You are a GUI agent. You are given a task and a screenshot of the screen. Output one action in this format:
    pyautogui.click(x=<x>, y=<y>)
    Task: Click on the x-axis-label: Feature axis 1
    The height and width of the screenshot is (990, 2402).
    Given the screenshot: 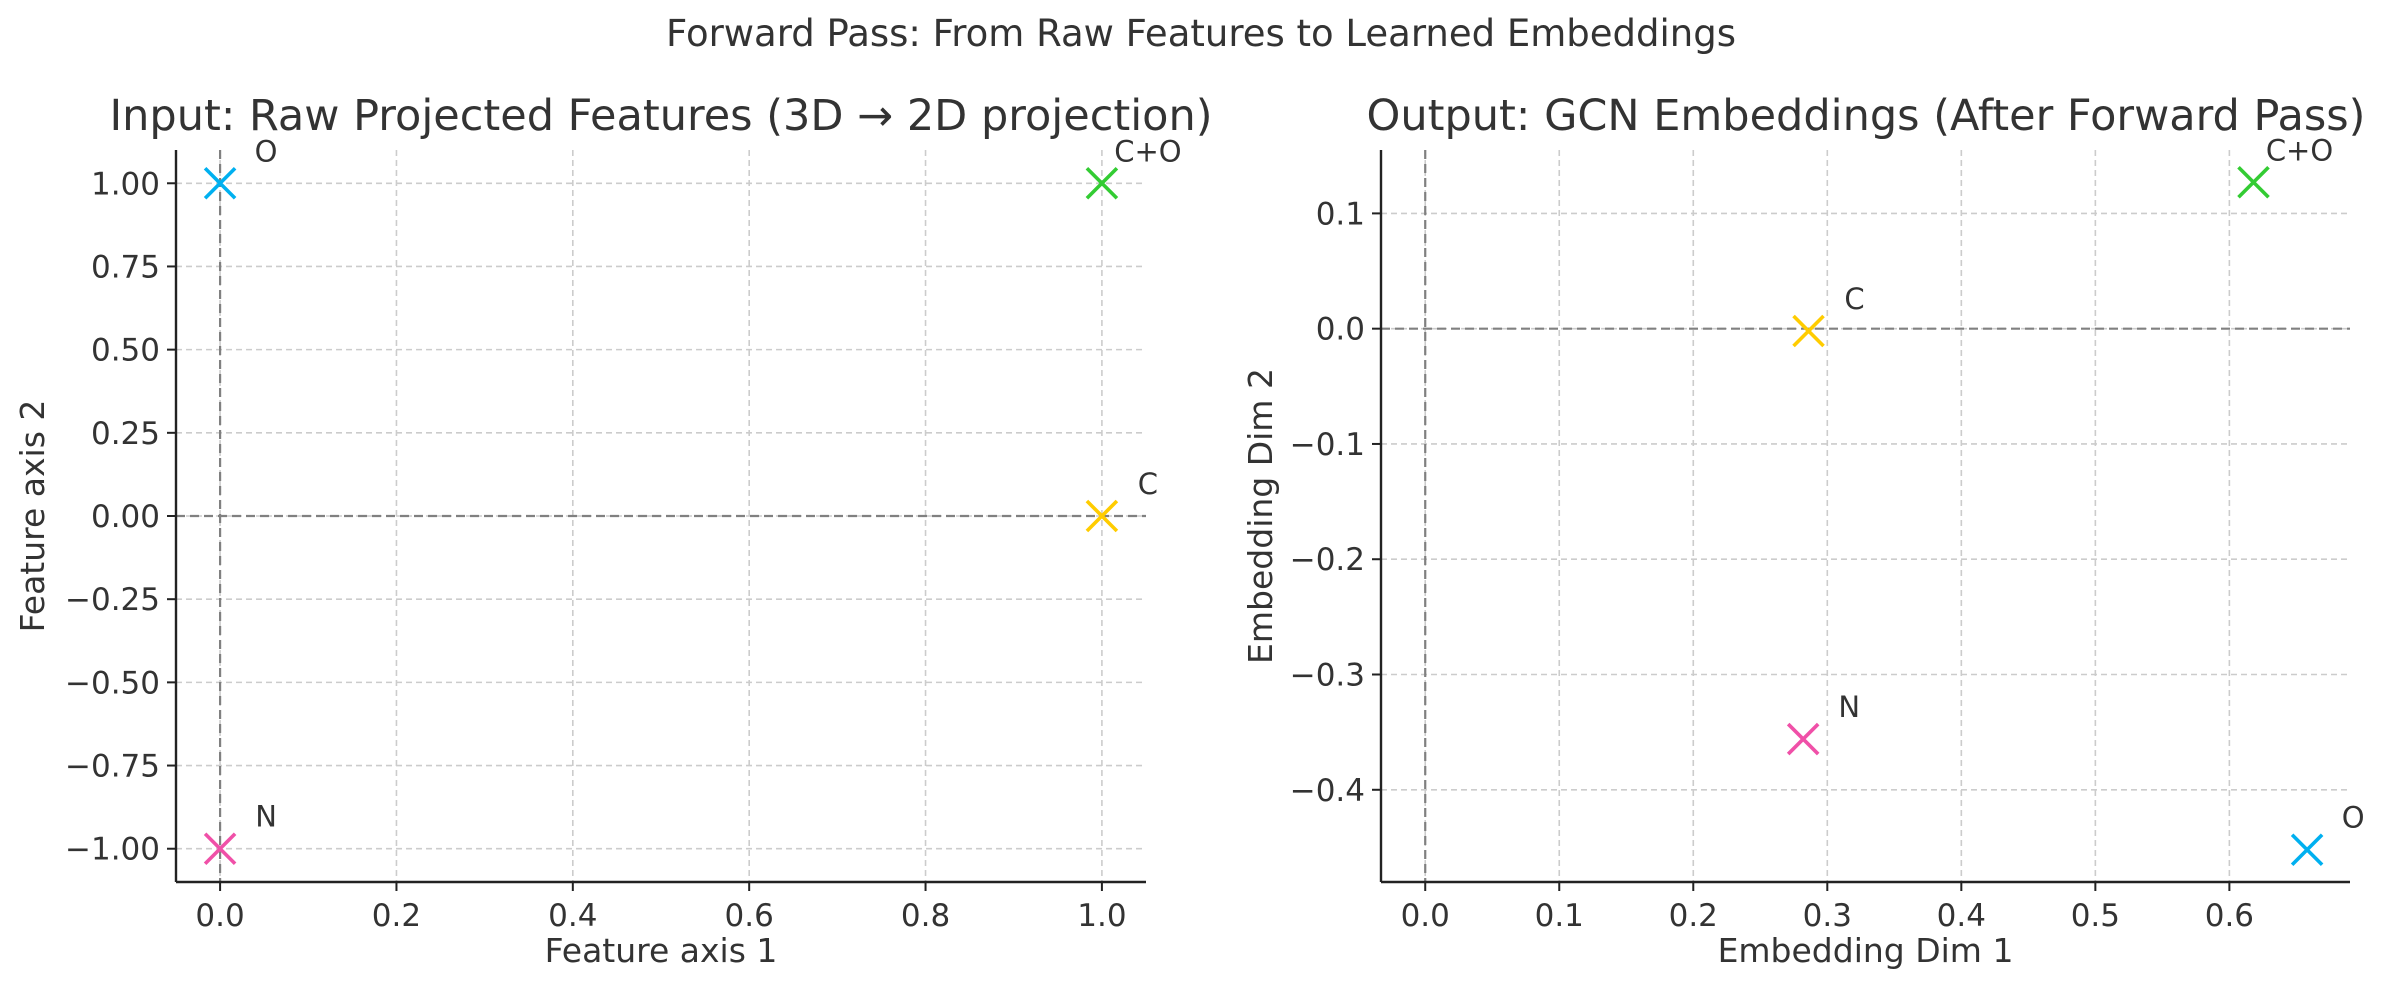 What is the action you would take?
    pyautogui.click(x=661, y=950)
    